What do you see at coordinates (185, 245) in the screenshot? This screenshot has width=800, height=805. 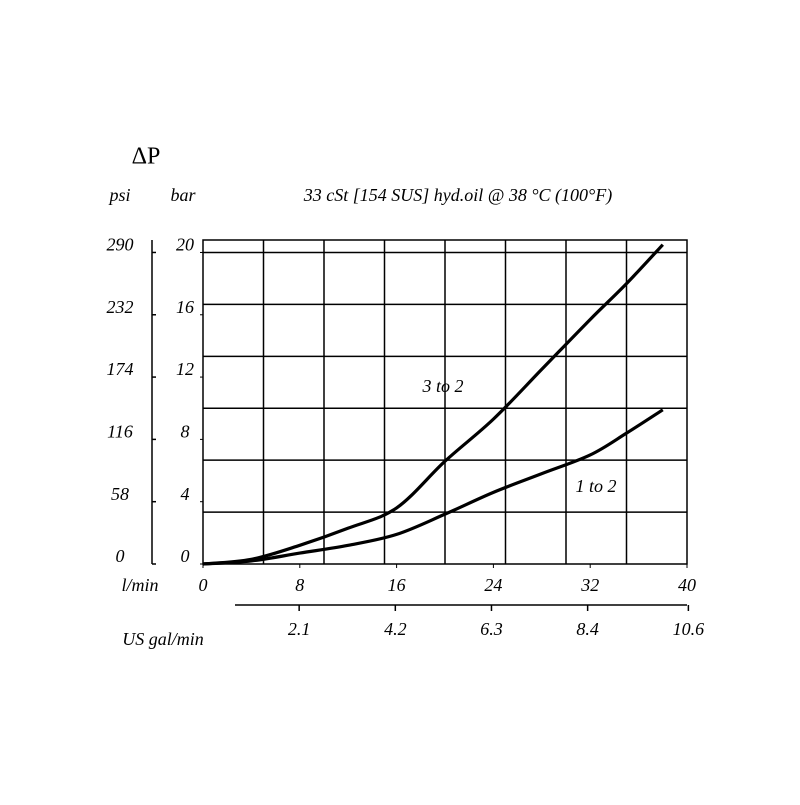 I see `y-tick-label: 20` at bounding box center [185, 245].